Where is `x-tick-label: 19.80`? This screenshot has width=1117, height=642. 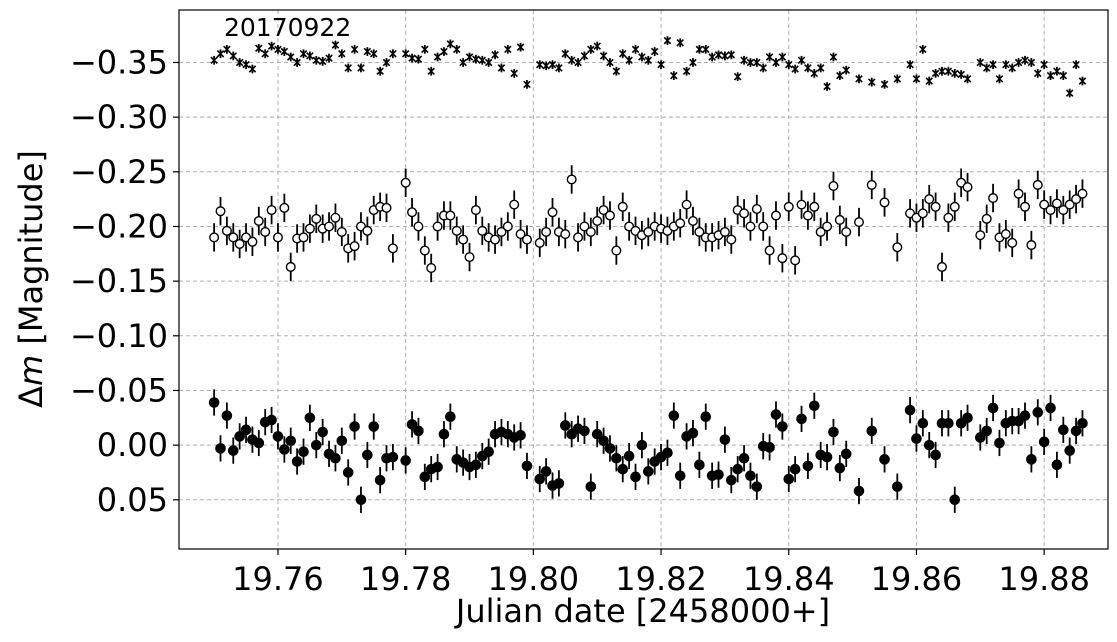 x-tick-label: 19.80 is located at coordinates (534, 579).